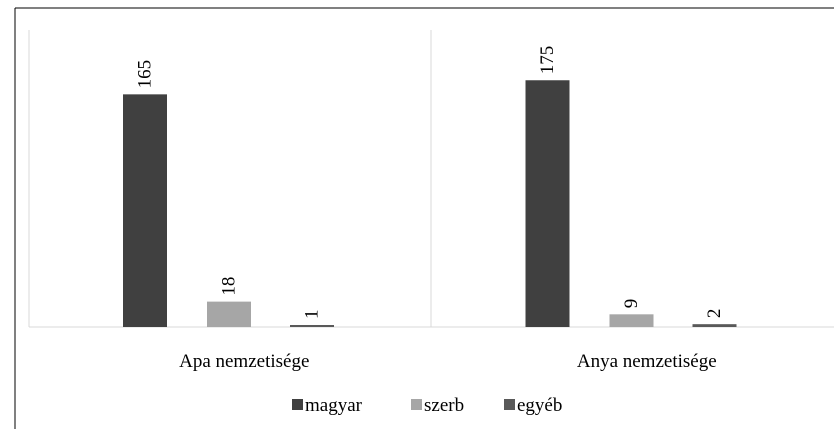 Image resolution: width=834 pixels, height=429 pixels. I want to click on legend-label-szerb: szerb, so click(444, 405).